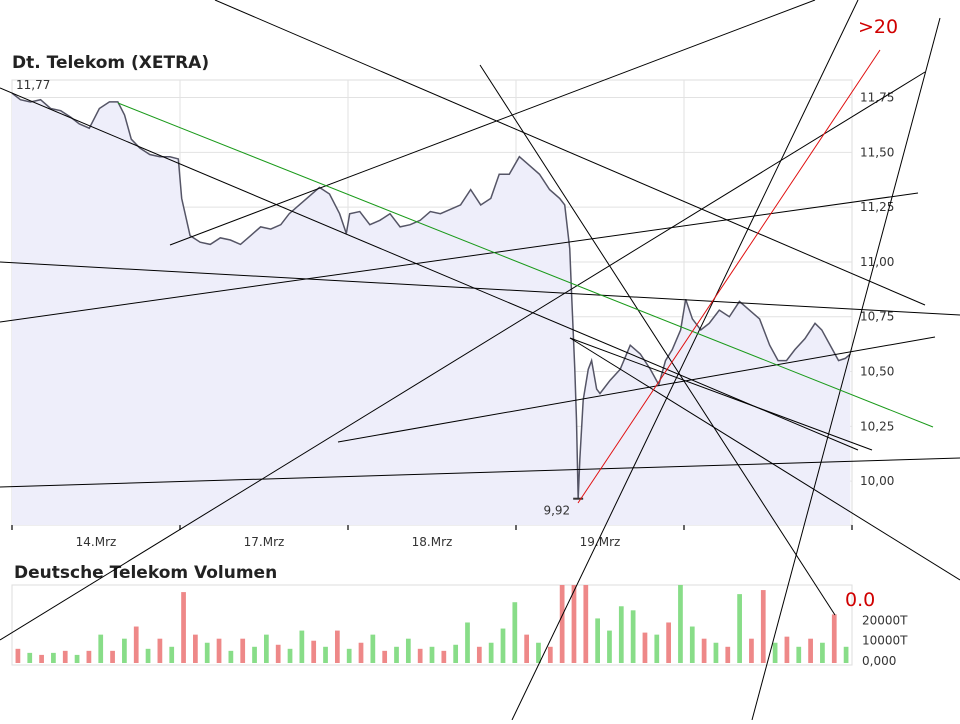 Image resolution: width=960 pixels, height=724 pixels. What do you see at coordinates (877, 426) in the screenshot?
I see `y-tick-label: 10,25` at bounding box center [877, 426].